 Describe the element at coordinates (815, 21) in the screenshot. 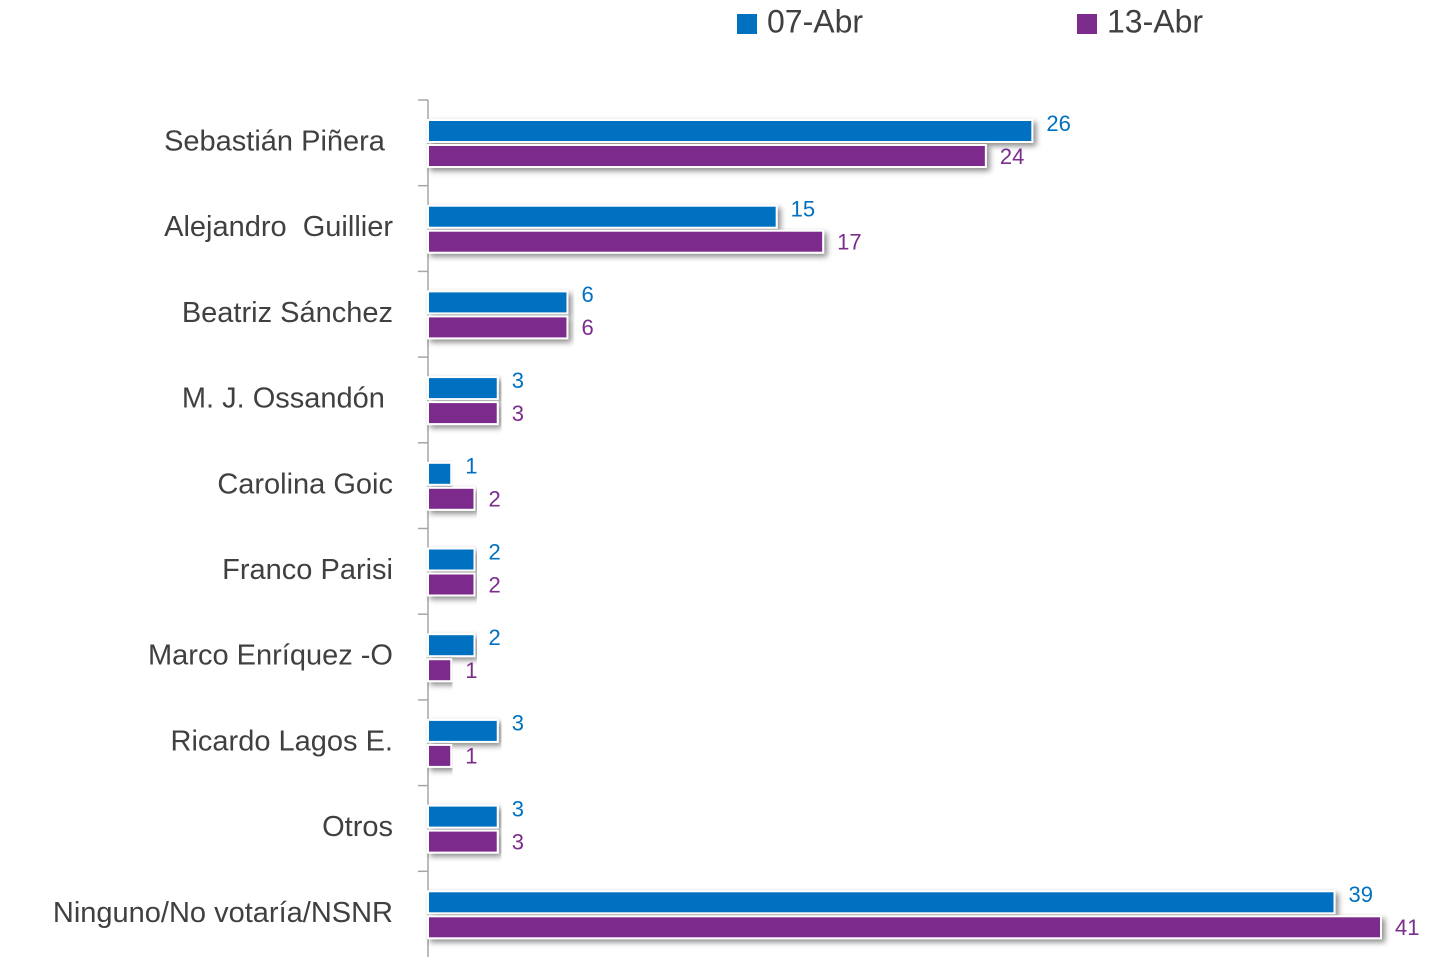

I see `legend-label: 07-Abr` at that location.